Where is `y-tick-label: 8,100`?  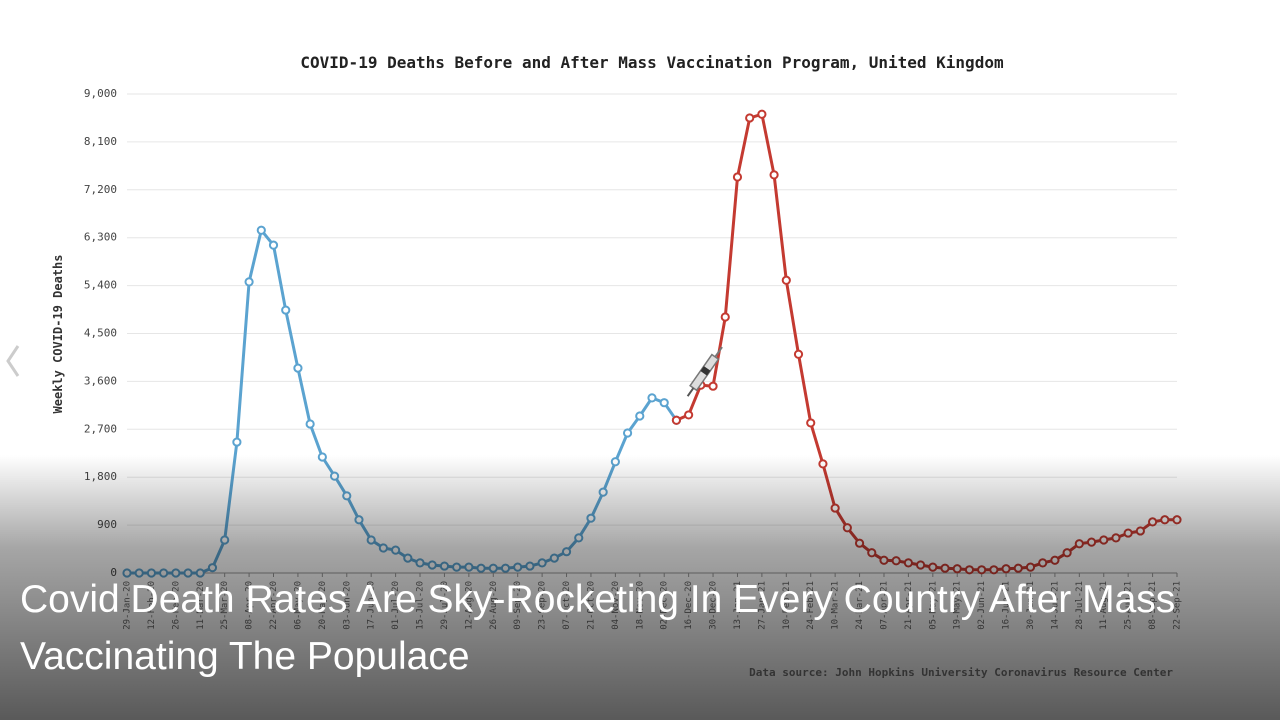 y-tick-label: 8,100 is located at coordinates (100, 141).